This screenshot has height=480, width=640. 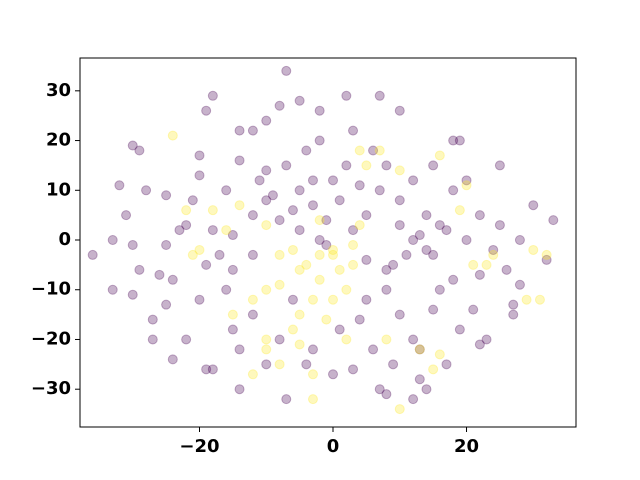 What do you see at coordinates (51, 338) in the screenshot?
I see `y-tick-label: −20` at bounding box center [51, 338].